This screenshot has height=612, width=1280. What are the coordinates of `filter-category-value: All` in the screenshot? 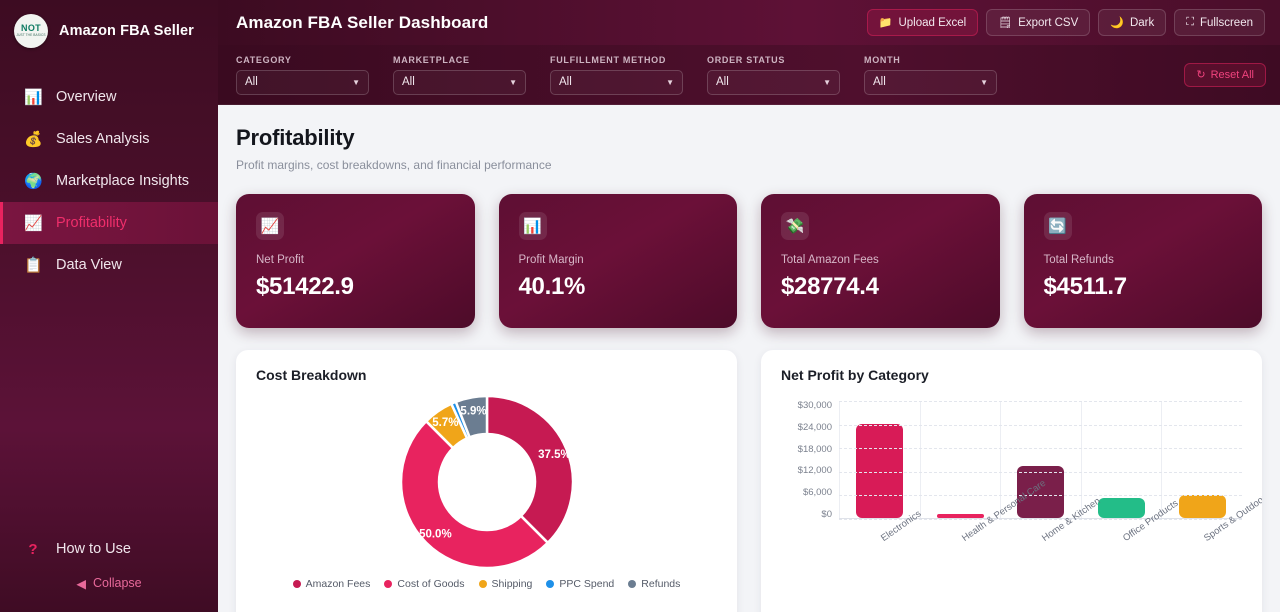 It's located at (251, 82).